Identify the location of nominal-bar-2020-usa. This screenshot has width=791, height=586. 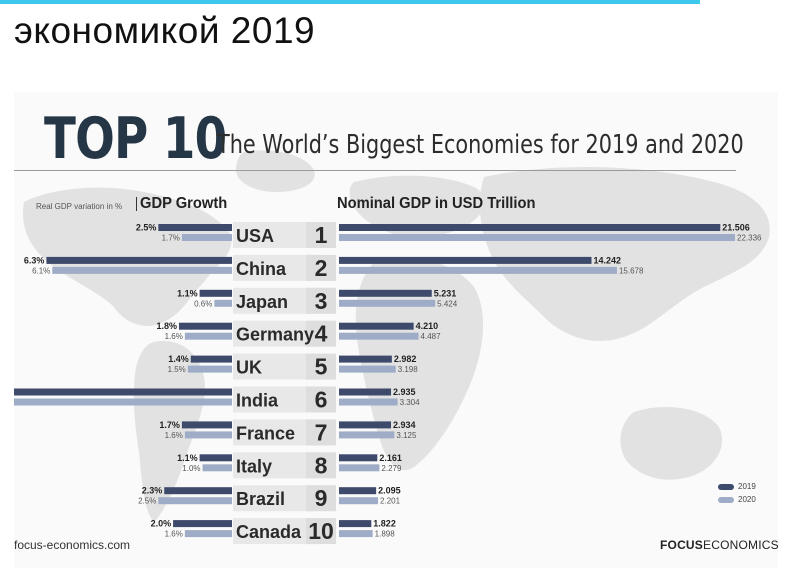
(537, 237).